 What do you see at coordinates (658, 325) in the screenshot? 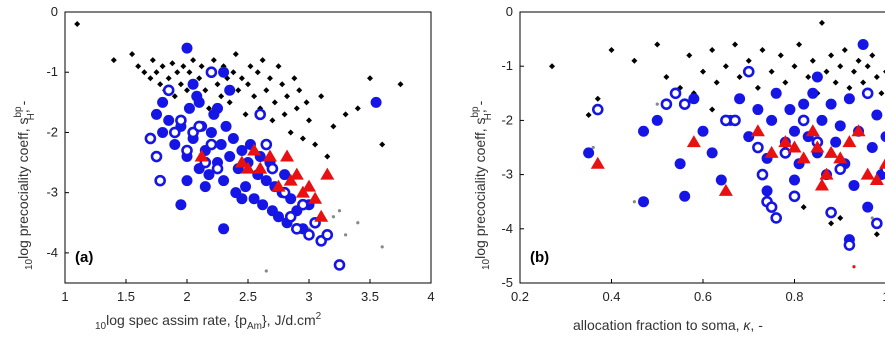
I see `panel-b-xlabel-main: allocation fraction to soma,` at bounding box center [658, 325].